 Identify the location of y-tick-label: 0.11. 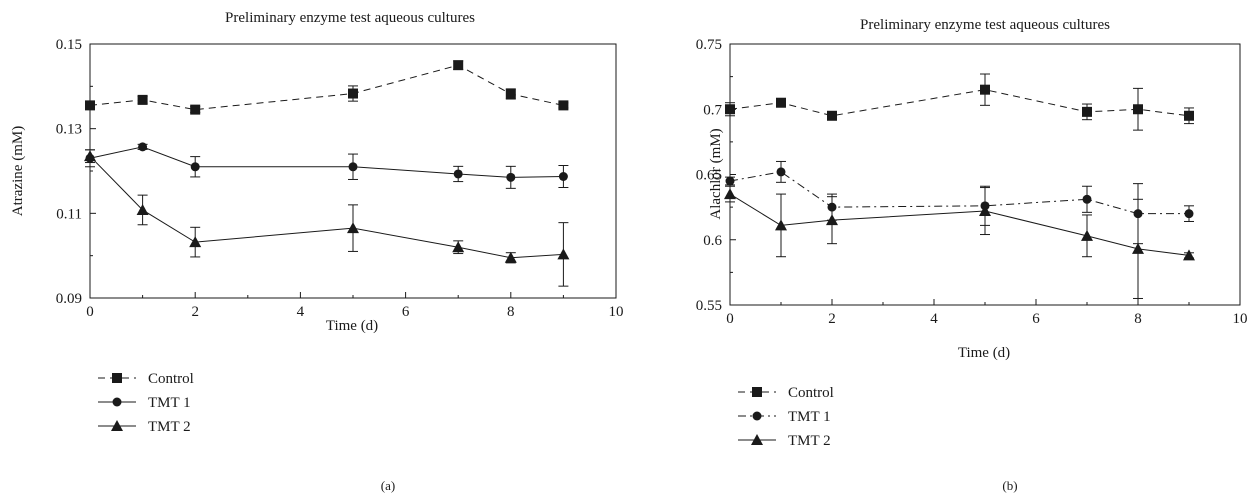
(69, 214).